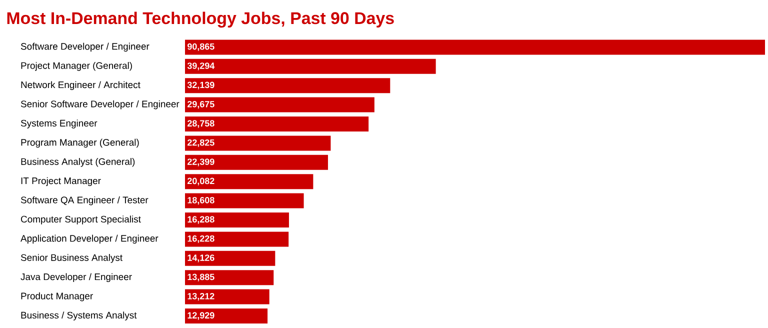  I want to click on y-tick-label: Network Engineer / Architect, so click(80, 85).